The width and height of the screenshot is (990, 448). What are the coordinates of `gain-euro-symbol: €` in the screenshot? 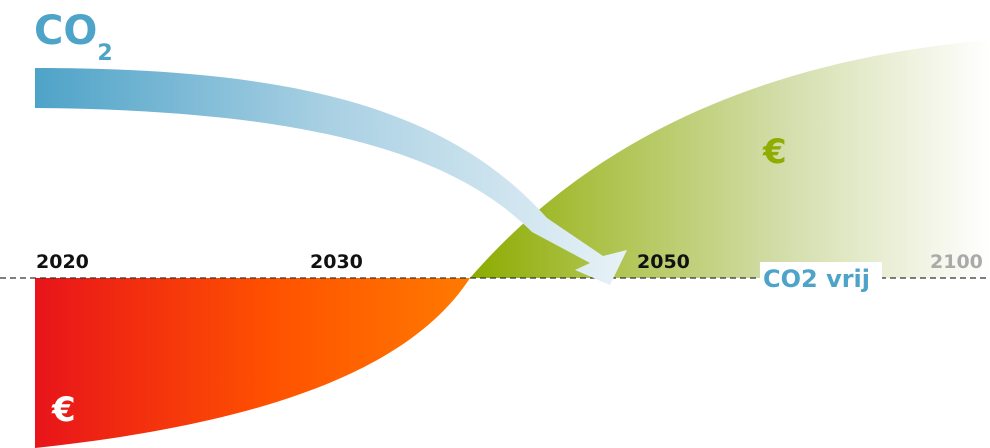 It's located at (774, 152).